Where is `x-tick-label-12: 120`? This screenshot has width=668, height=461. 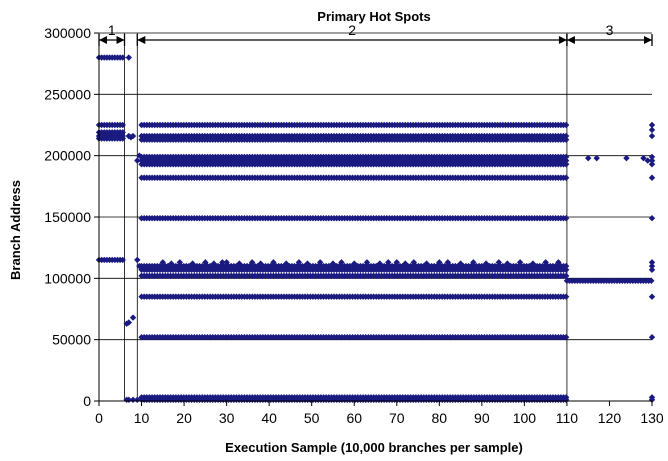 x-tick-label-12: 120 is located at coordinates (610, 418).